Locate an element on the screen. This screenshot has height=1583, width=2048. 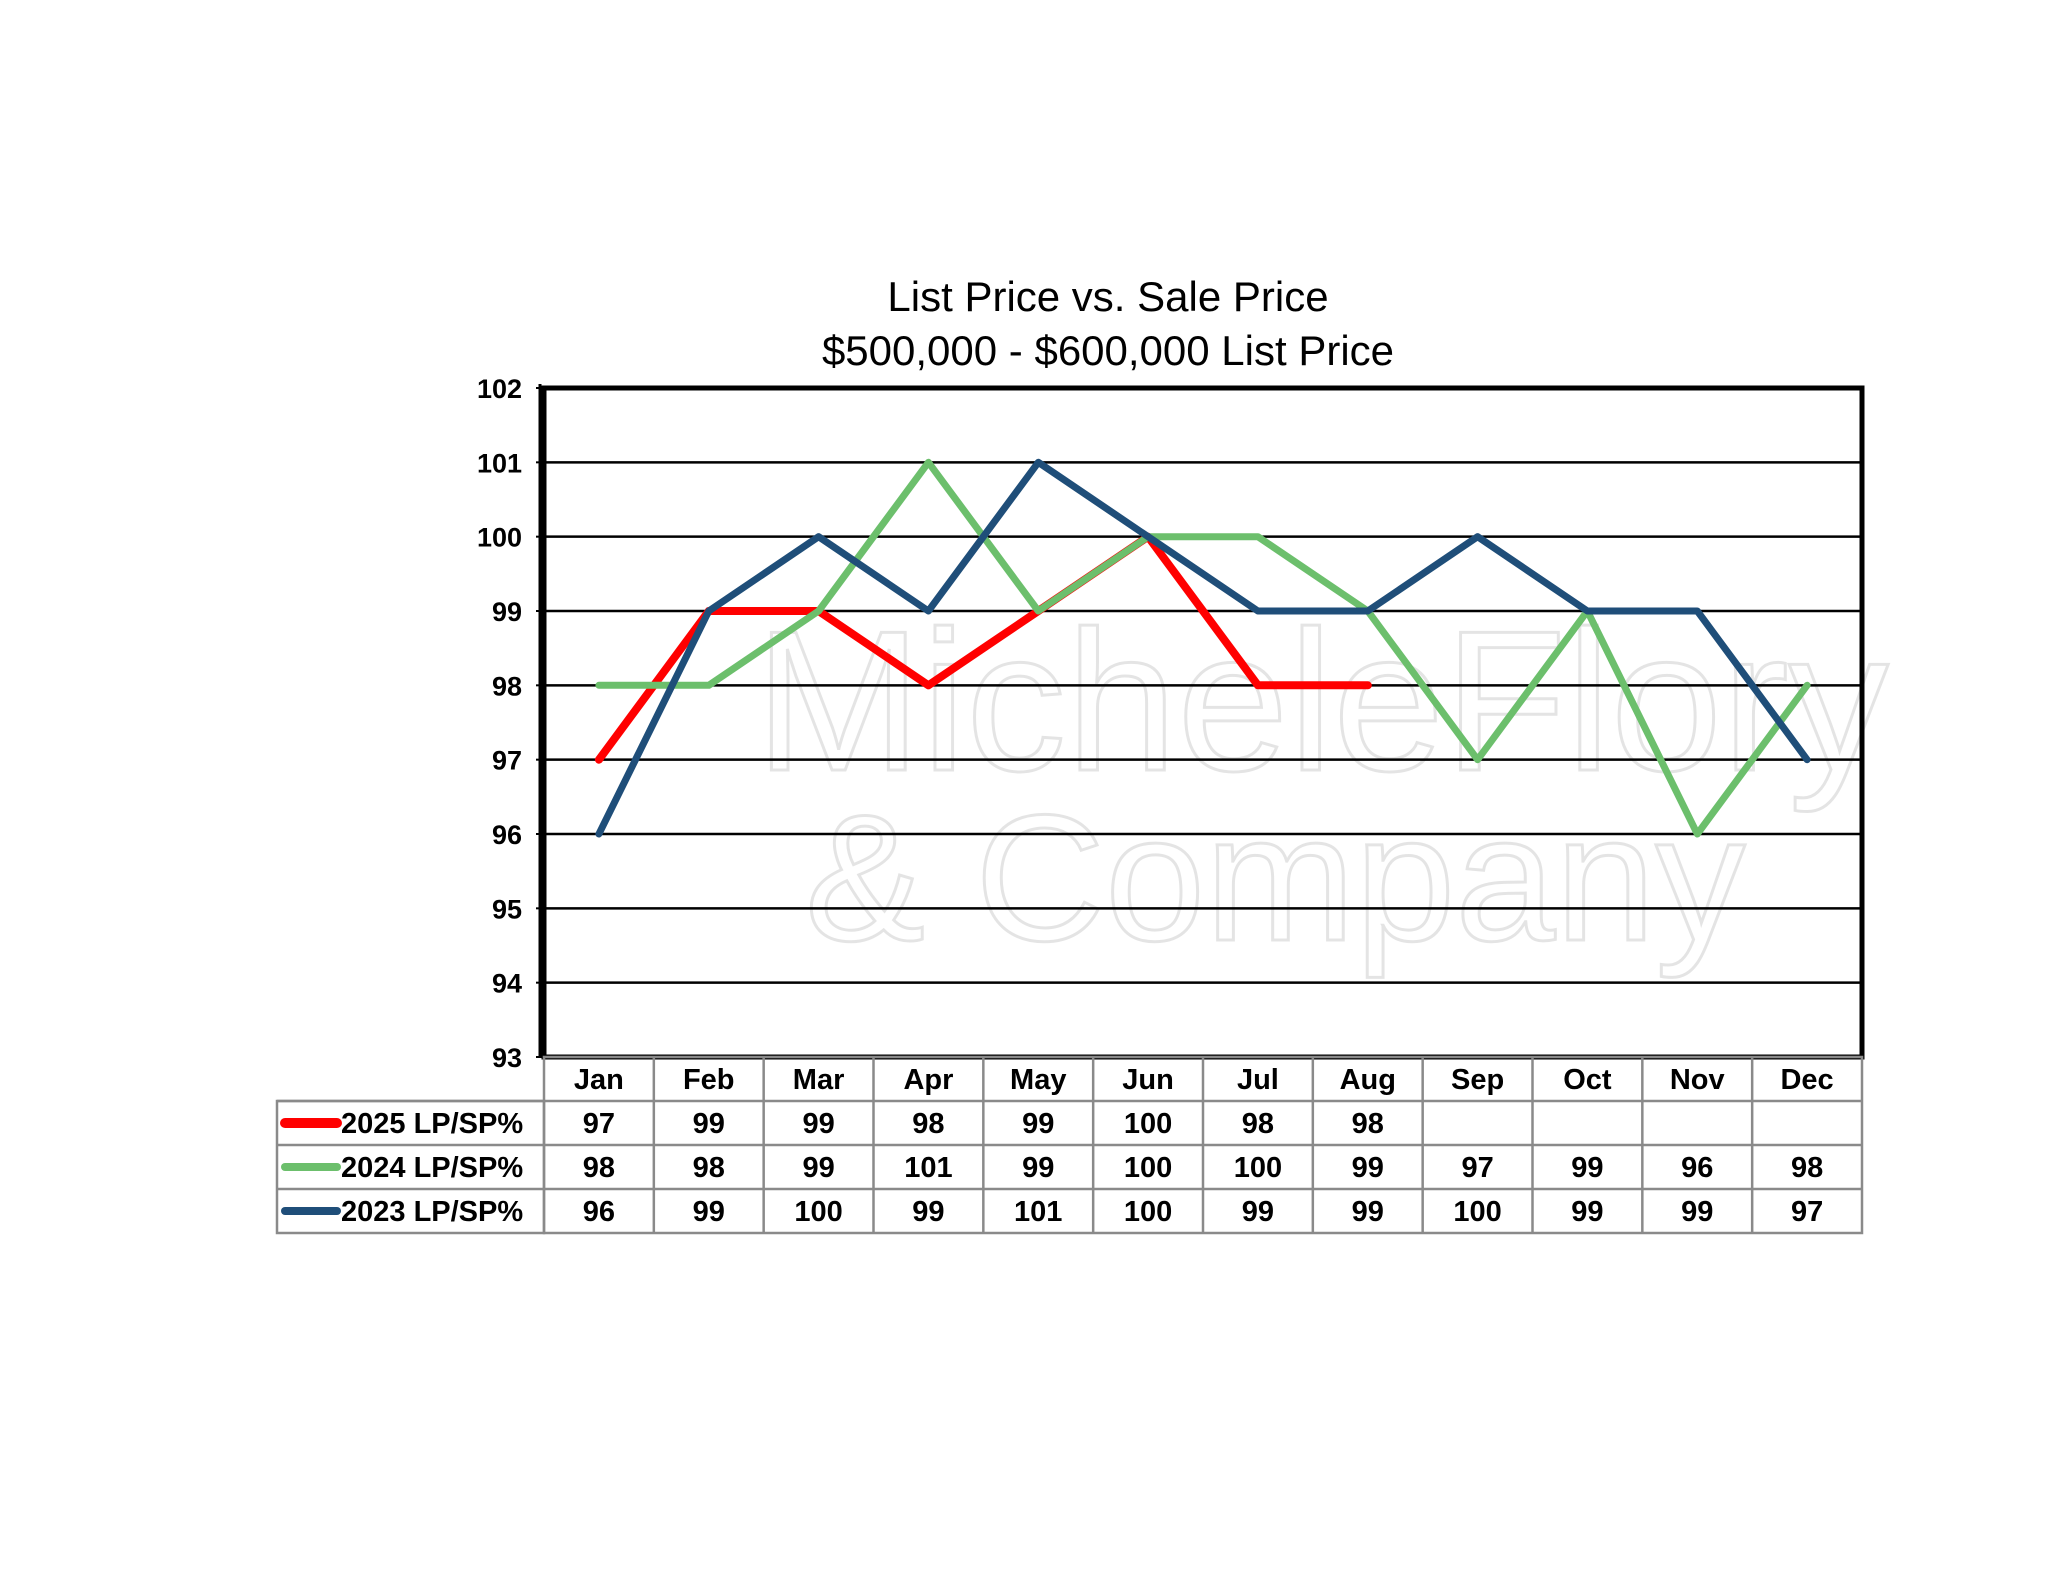
x-tick-label-may: May is located at coordinates (1038, 1080).